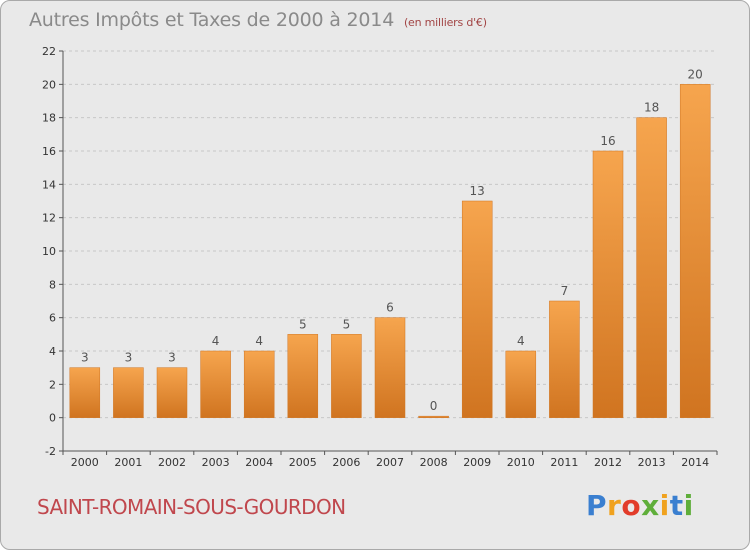 The width and height of the screenshot is (750, 550). What do you see at coordinates (52, 384) in the screenshot?
I see `y-tick-label: 2` at bounding box center [52, 384].